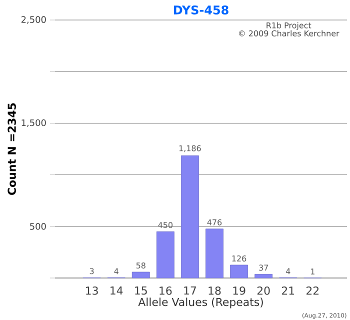 Image resolution: width=350 pixels, height=320 pixels. Describe the element at coordinates (190, 290) in the screenshot. I see `x-tick-label: 17` at that location.